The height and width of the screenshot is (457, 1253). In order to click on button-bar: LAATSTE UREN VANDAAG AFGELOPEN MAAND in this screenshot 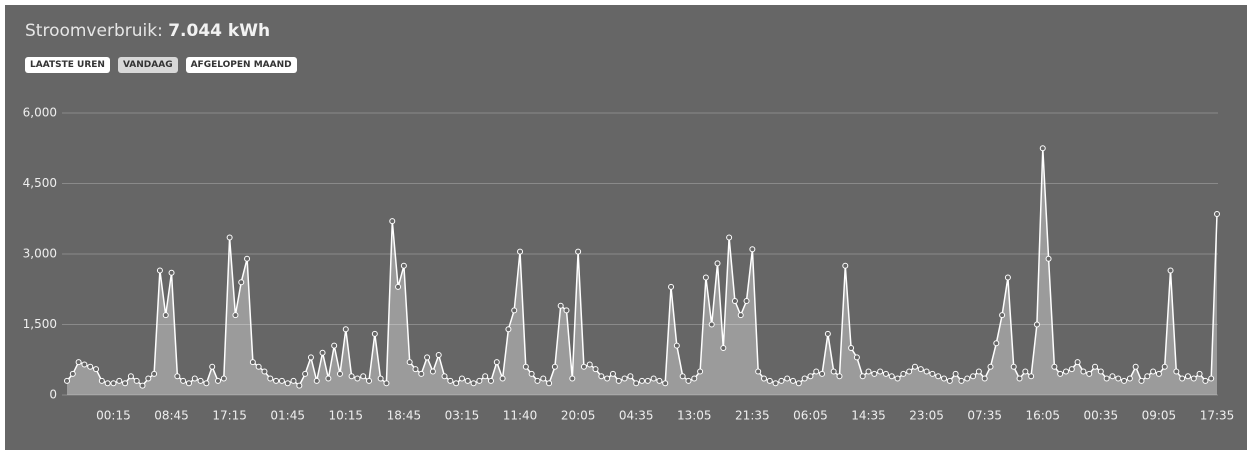, I will do `click(161, 65)`.